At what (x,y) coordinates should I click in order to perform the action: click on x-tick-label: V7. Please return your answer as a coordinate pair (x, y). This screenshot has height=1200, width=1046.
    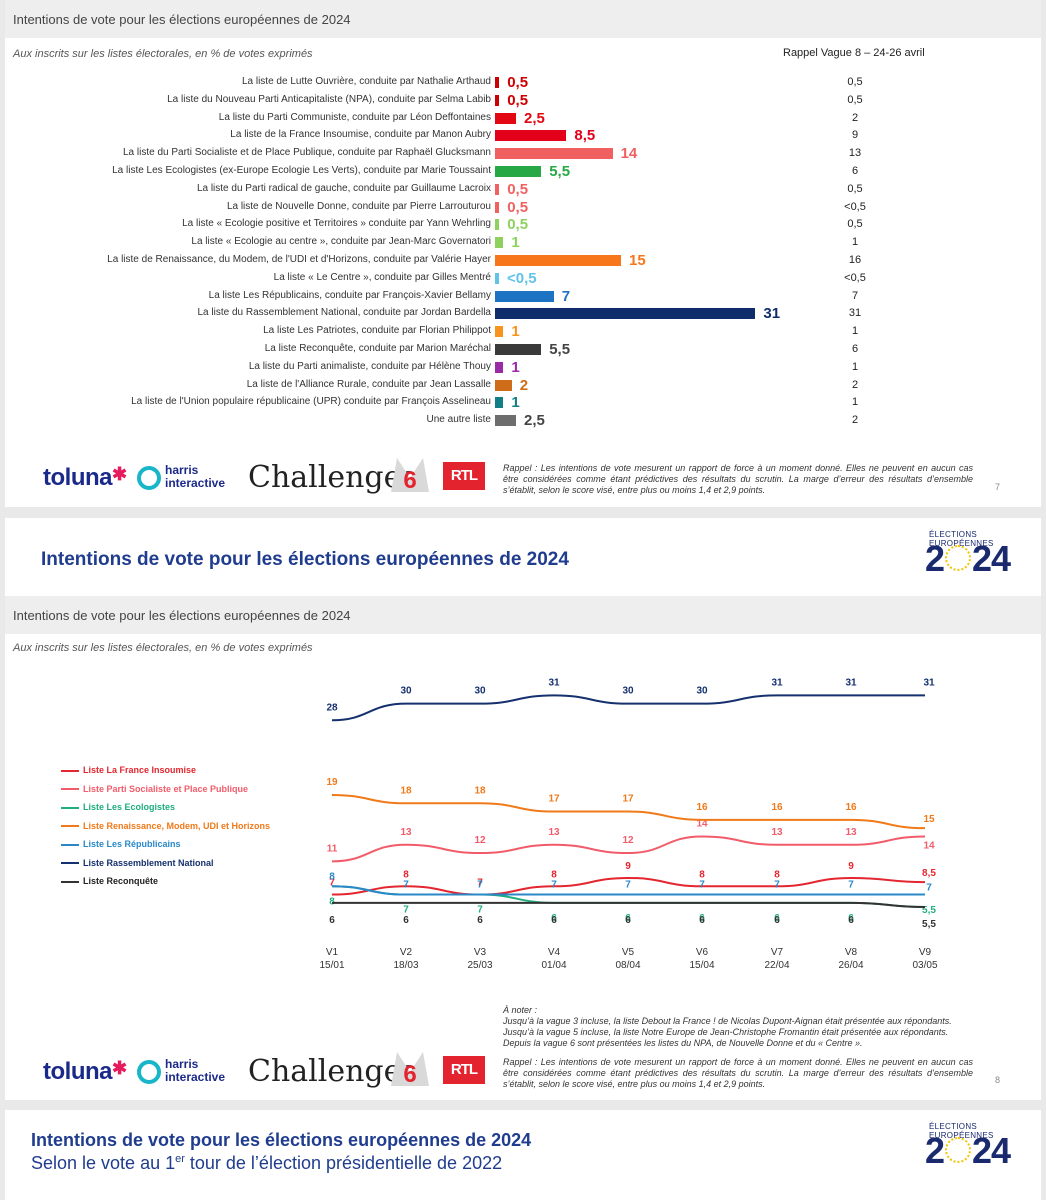
    Looking at the image, I should click on (777, 952).